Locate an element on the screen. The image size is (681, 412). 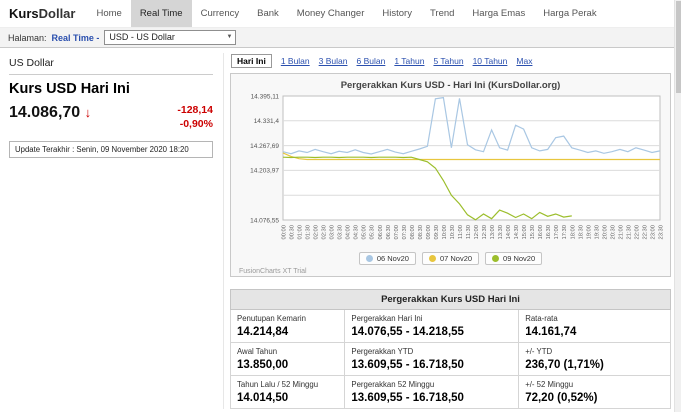
legend-label: 09 Nov20 is located at coordinates (519, 258).